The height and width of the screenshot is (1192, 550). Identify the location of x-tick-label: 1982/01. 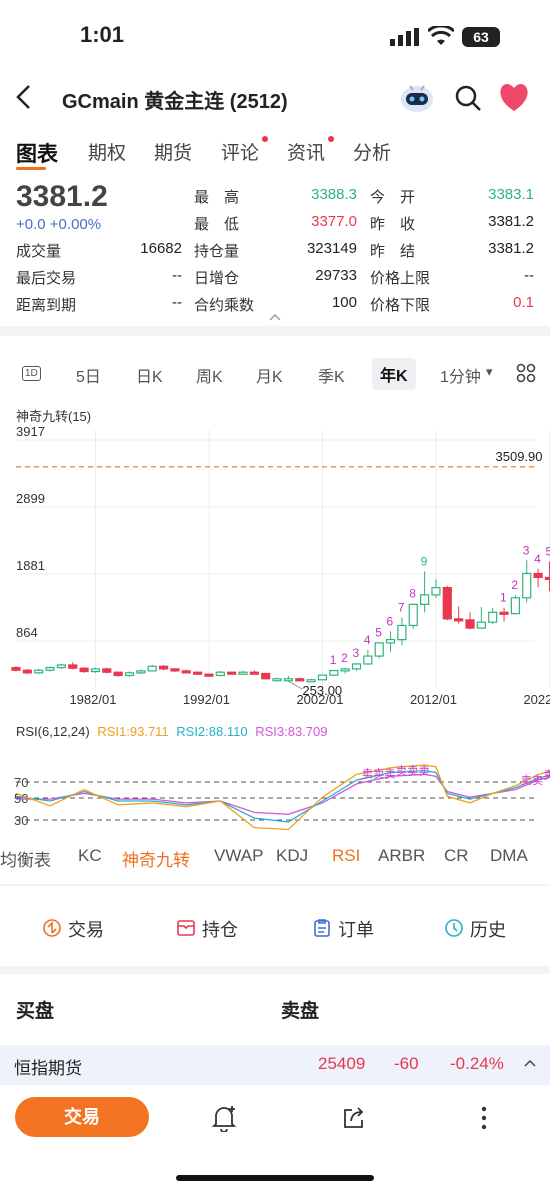
(92, 699).